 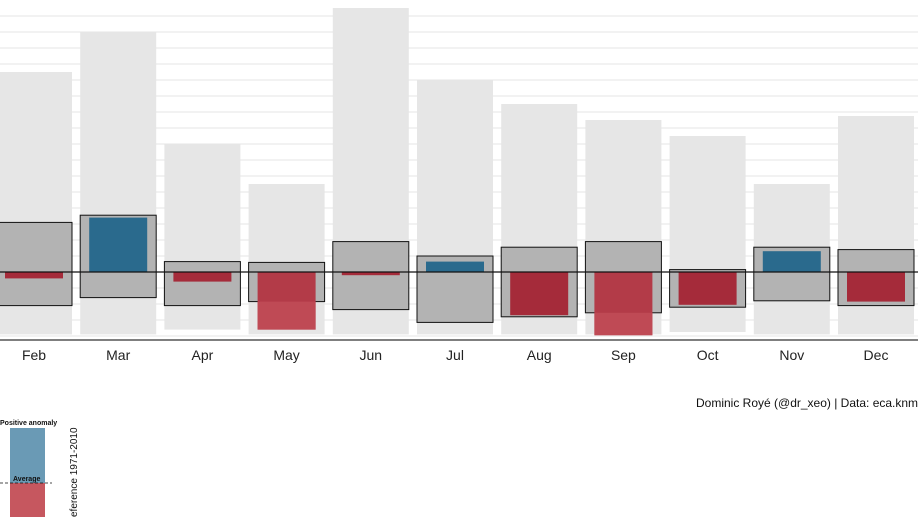 What do you see at coordinates (371, 355) in the screenshot?
I see `x-tick-label: Jun` at bounding box center [371, 355].